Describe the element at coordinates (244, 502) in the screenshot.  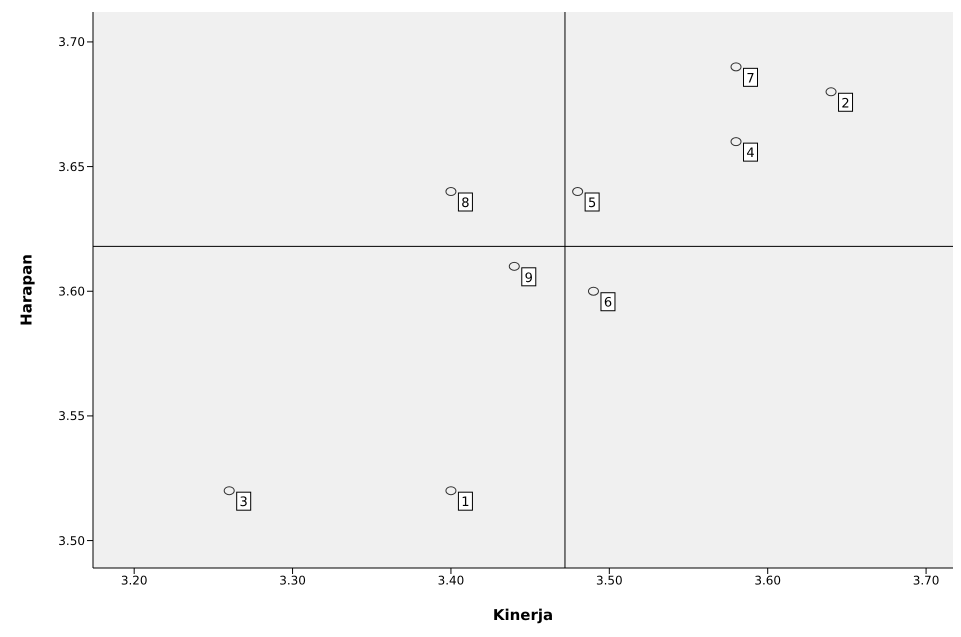
I see `annotation: 3` at that location.